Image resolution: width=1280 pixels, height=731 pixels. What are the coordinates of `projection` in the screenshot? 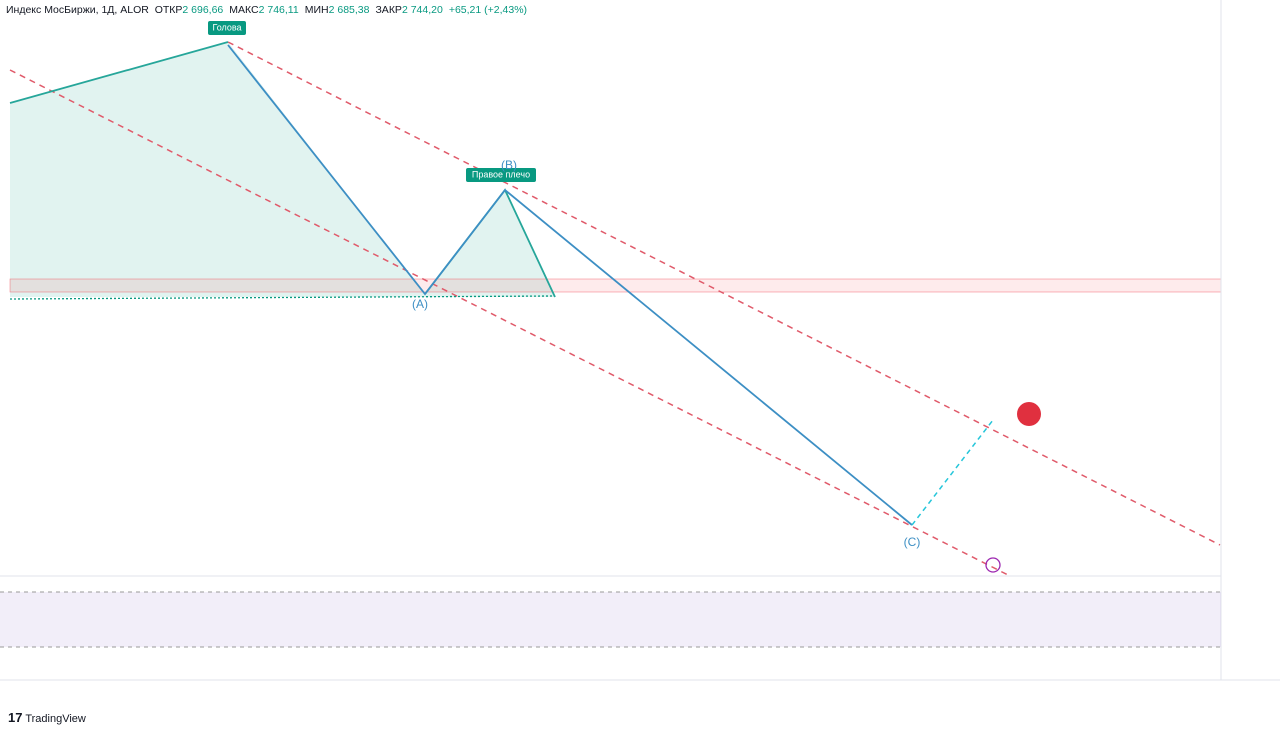 It's located at (952, 472).